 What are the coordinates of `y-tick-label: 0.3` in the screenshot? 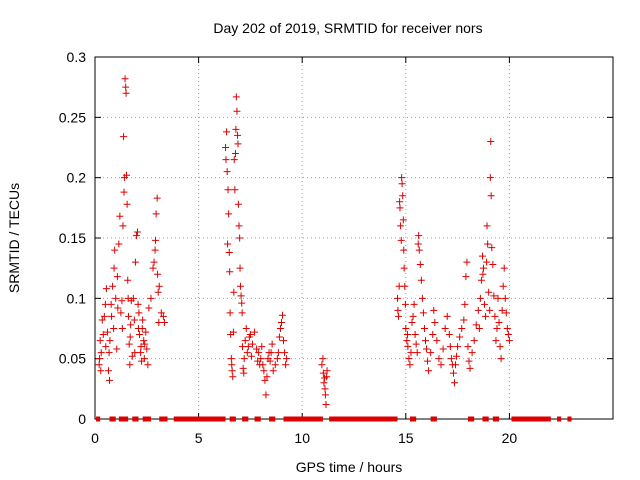 It's located at (77, 57).